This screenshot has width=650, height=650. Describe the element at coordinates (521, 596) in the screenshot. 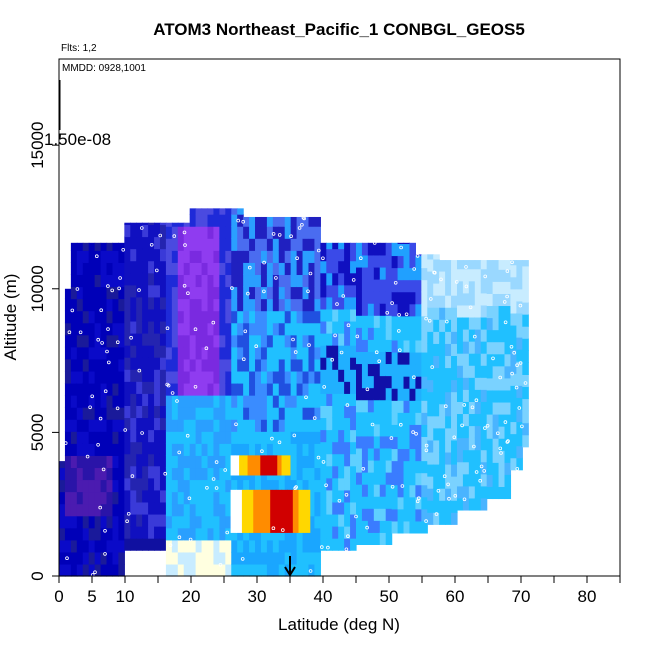

I see `x-tick-label: 70` at that location.